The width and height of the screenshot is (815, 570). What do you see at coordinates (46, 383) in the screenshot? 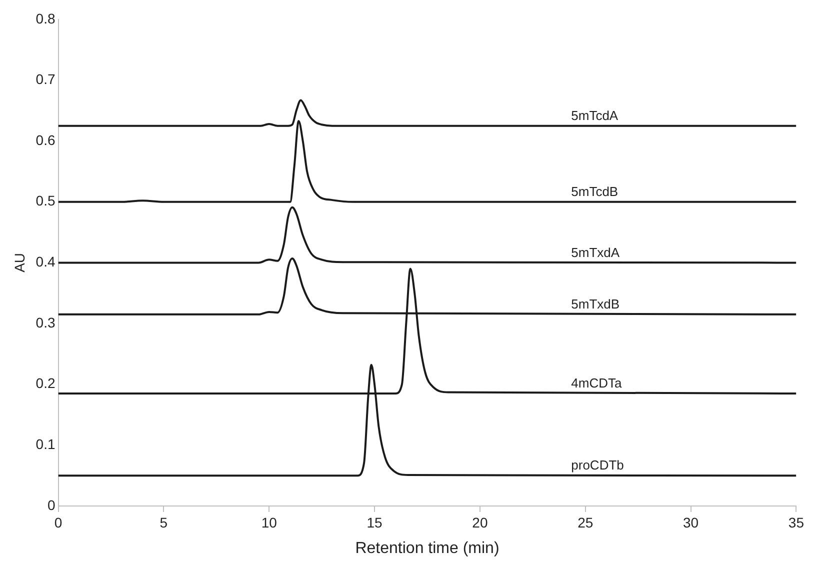
I see `y-tick-label: 0.2` at bounding box center [46, 383].